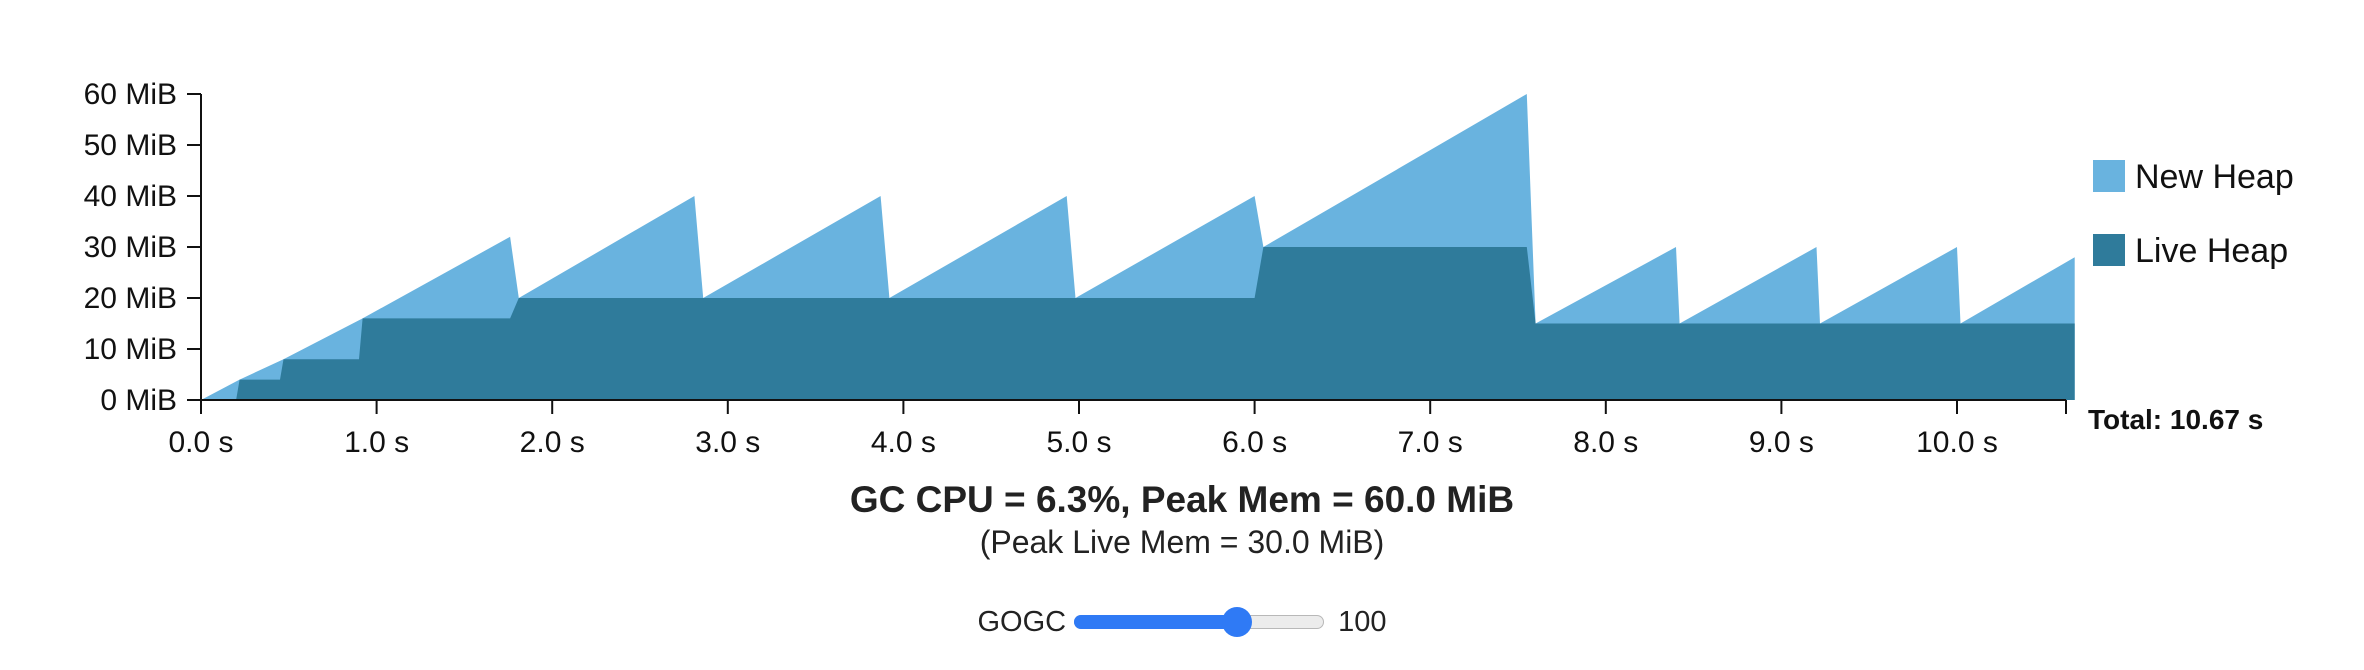 The width and height of the screenshot is (2364, 670). I want to click on gogc-label: GOGC, so click(1022, 621).